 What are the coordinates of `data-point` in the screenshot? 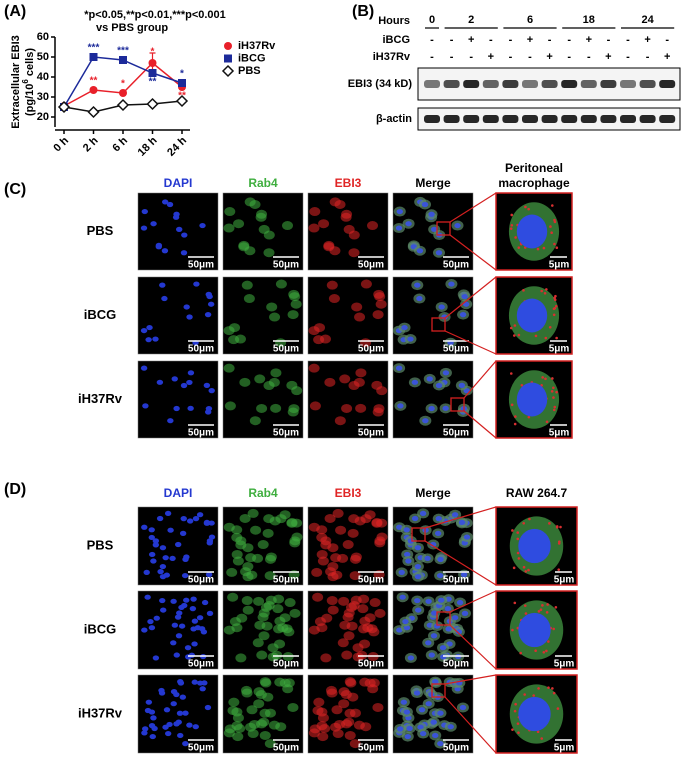 It's located at (182, 101).